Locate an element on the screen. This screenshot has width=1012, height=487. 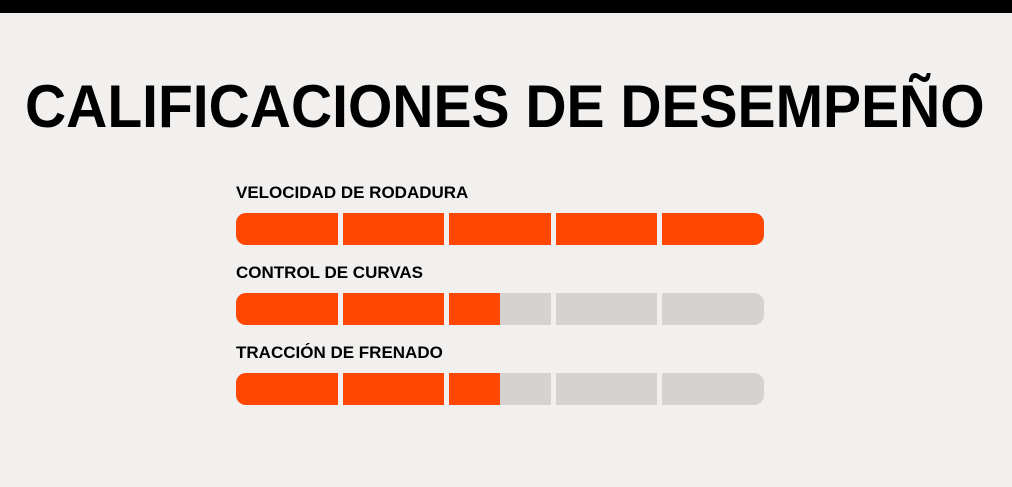
rating-bar-velocidad-de-rodadura is located at coordinates (500, 229).